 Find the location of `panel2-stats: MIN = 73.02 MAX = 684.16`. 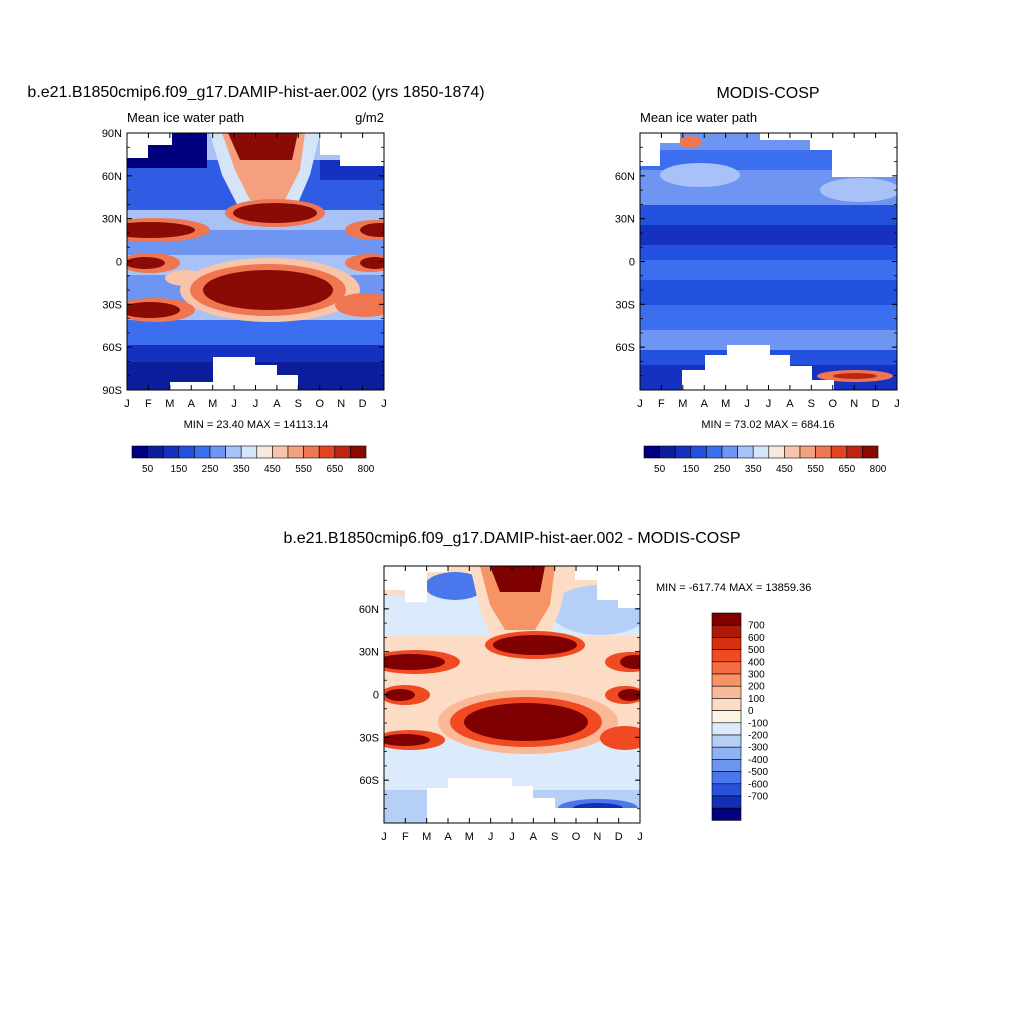

panel2-stats: MIN = 73.02 MAX = 684.16 is located at coordinates (767, 425).